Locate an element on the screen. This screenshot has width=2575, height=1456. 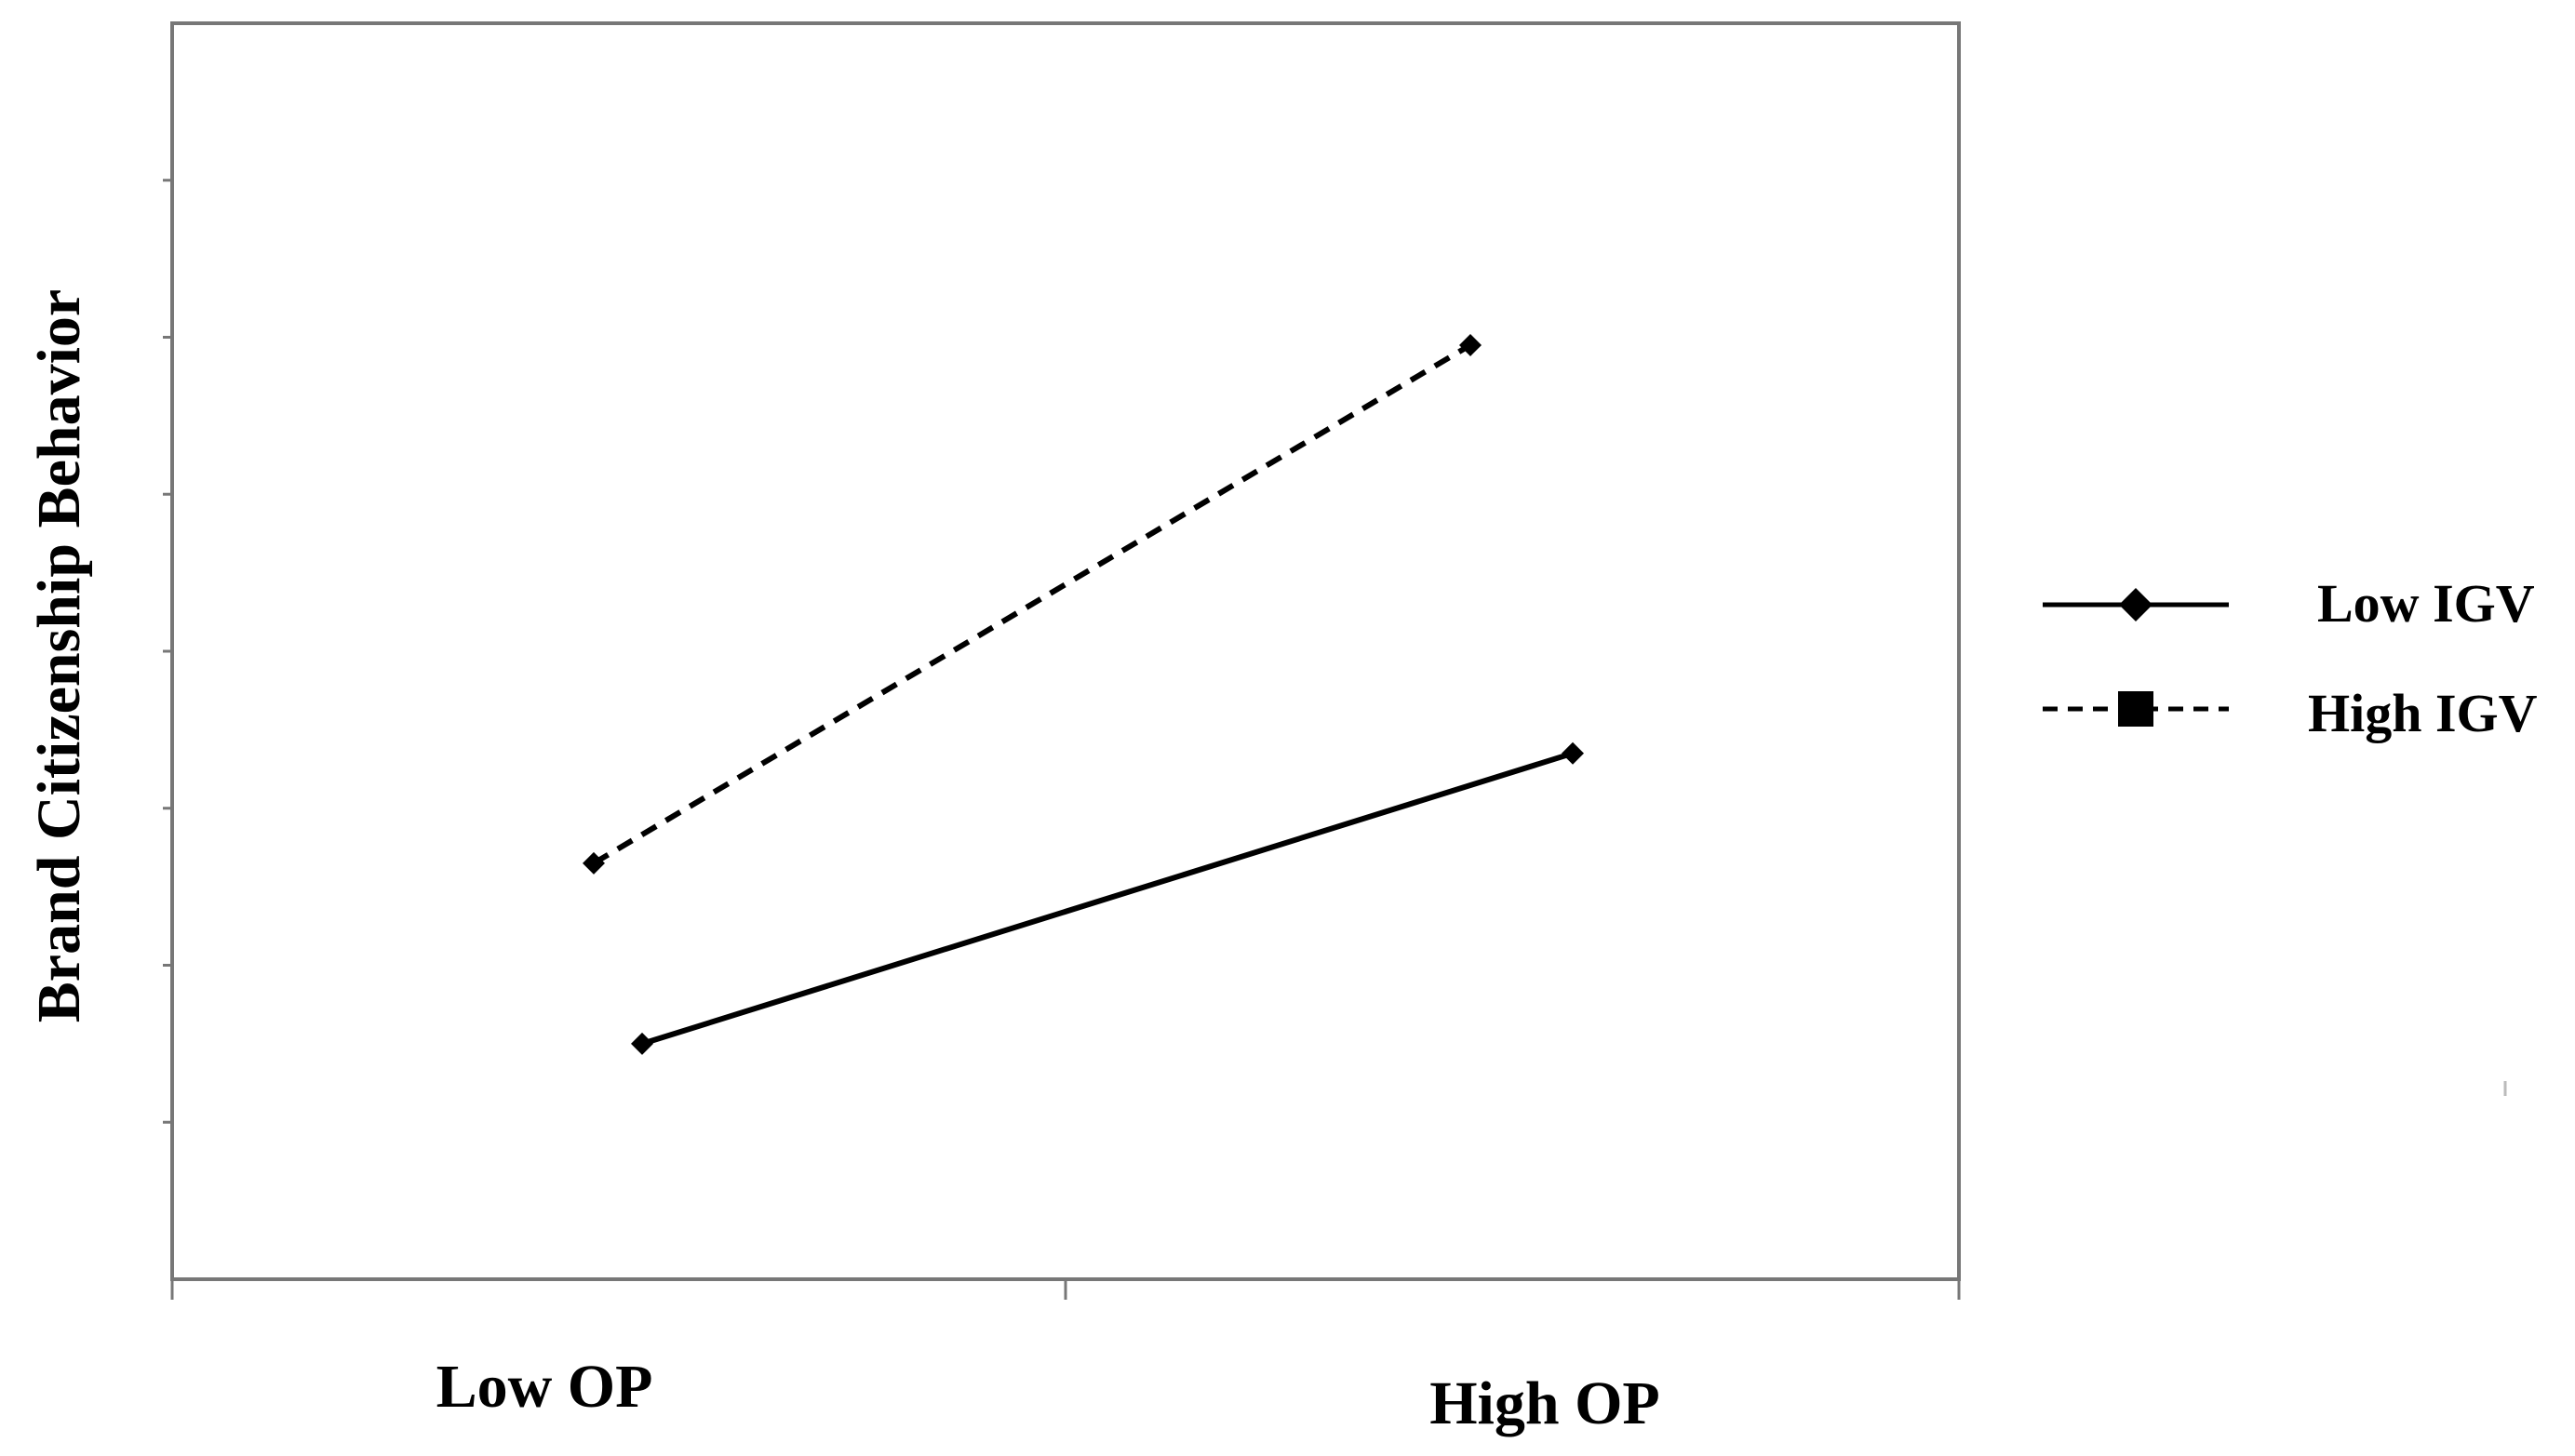
series-line-high-igv is located at coordinates (1032, 604).